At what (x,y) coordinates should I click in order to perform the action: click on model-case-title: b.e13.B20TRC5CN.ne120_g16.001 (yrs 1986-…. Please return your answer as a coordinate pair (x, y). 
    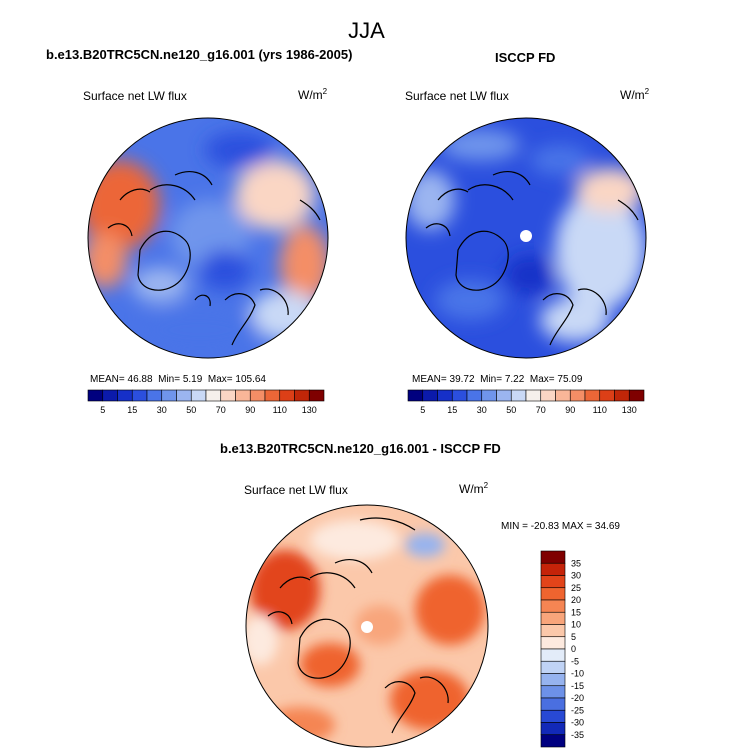
    Looking at the image, I should click on (199, 54).